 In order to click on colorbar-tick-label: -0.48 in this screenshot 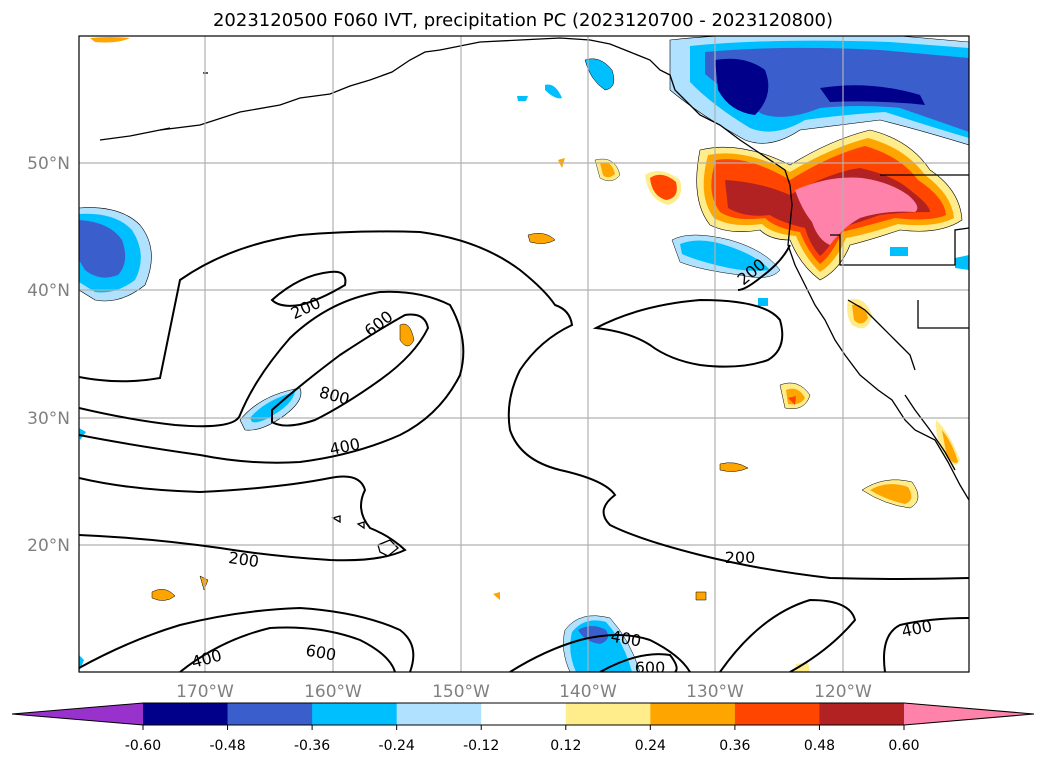, I will do `click(227, 746)`.